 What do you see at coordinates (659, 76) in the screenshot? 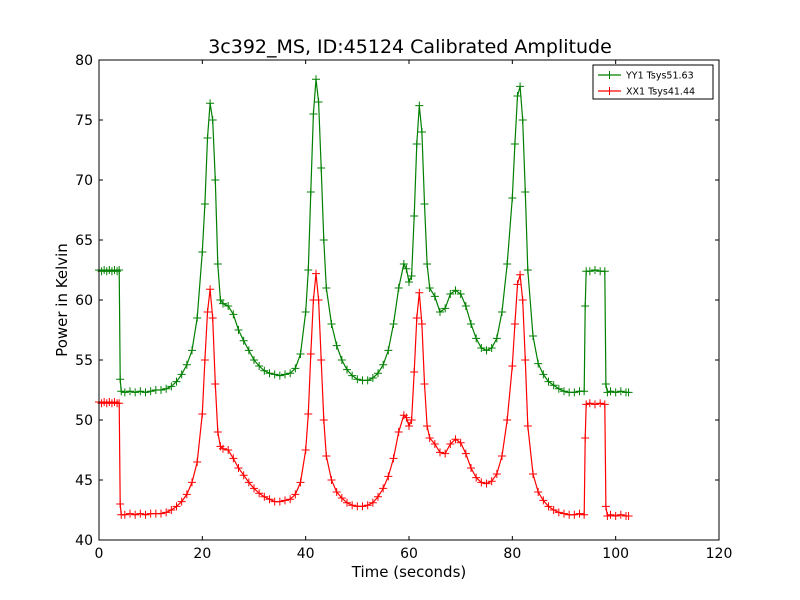
I see `legend-label: YY1 Tsys51.63` at bounding box center [659, 76].